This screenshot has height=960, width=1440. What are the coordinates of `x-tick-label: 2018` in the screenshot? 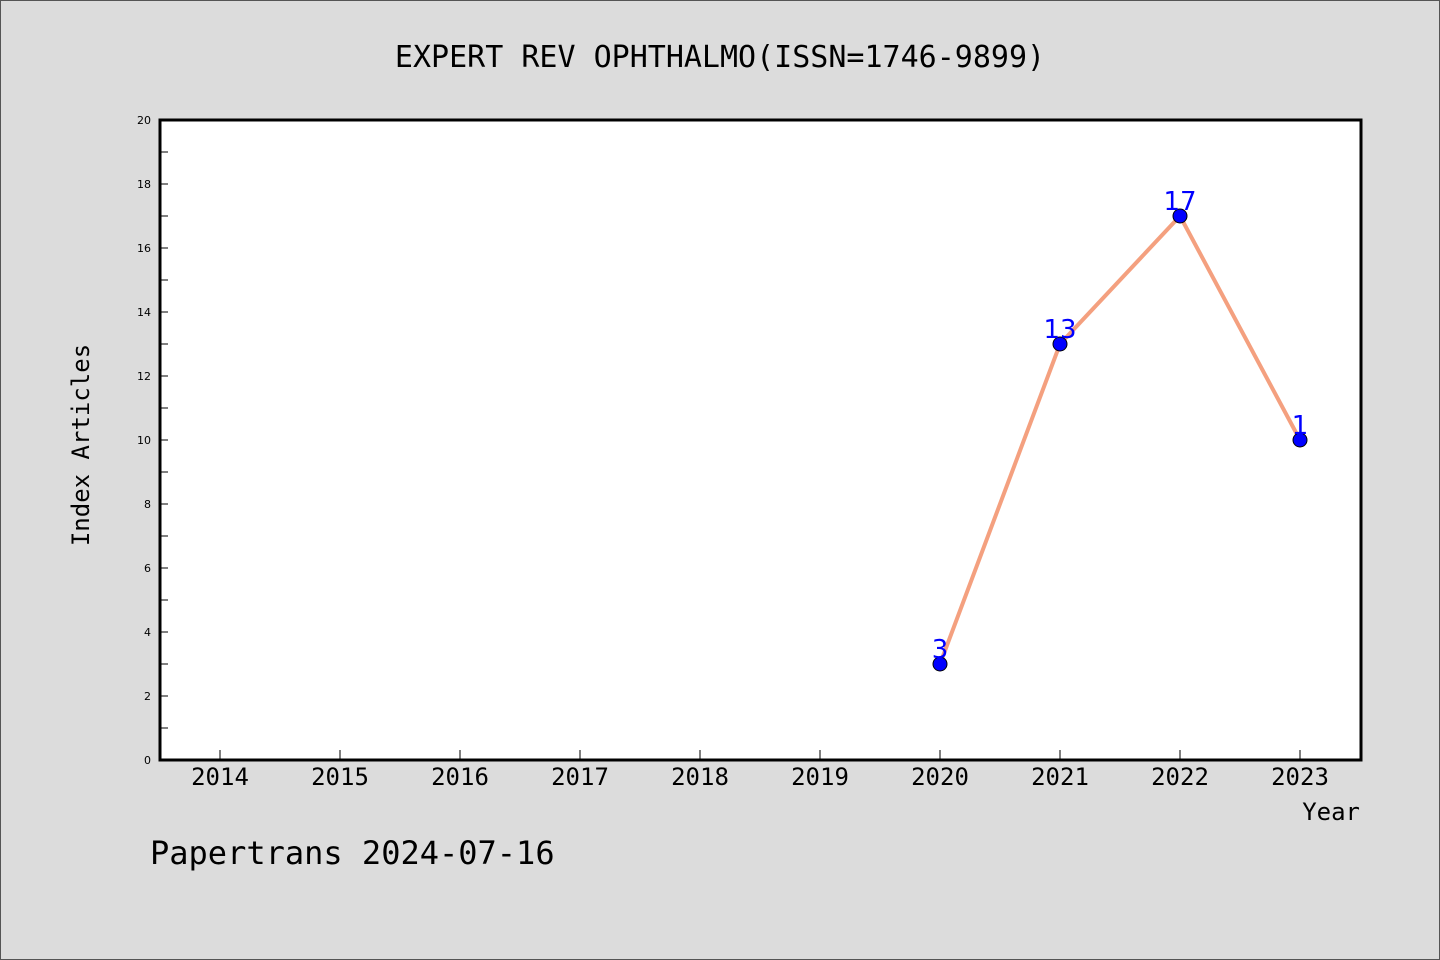 It's located at (700, 777).